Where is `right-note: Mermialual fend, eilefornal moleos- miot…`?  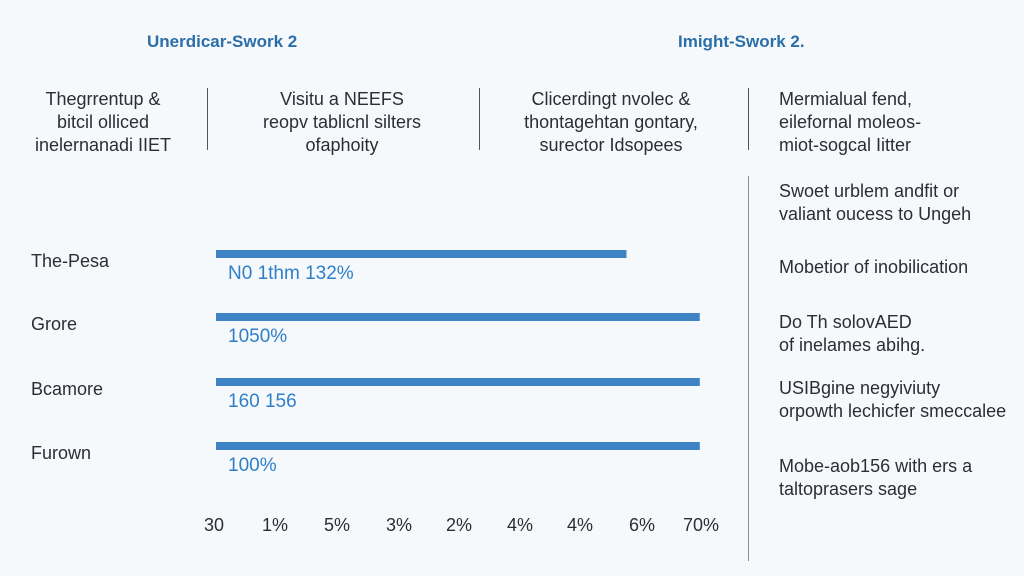
right-note: Mermialual fend, eilefornal moleos- miot… is located at coordinates (850, 122).